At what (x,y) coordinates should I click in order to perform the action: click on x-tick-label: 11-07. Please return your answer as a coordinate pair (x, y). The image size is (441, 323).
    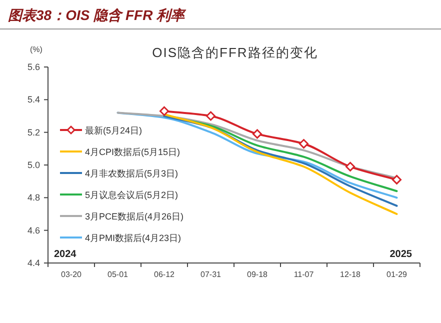
    Looking at the image, I should click on (304, 274).